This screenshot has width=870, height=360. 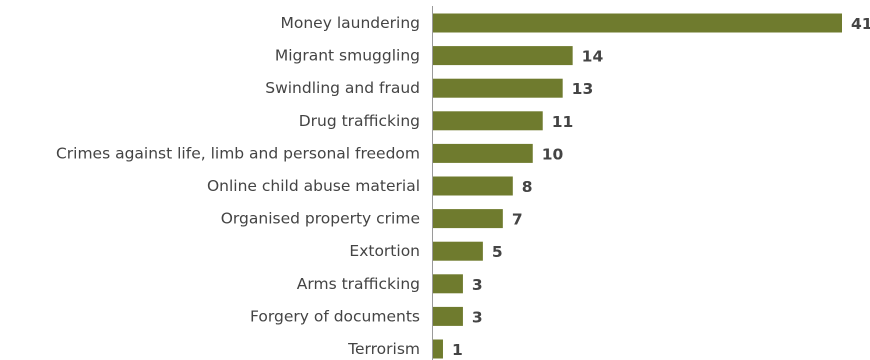 What do you see at coordinates (358, 284) in the screenshot?
I see `category-label: Arms trafficking` at bounding box center [358, 284].